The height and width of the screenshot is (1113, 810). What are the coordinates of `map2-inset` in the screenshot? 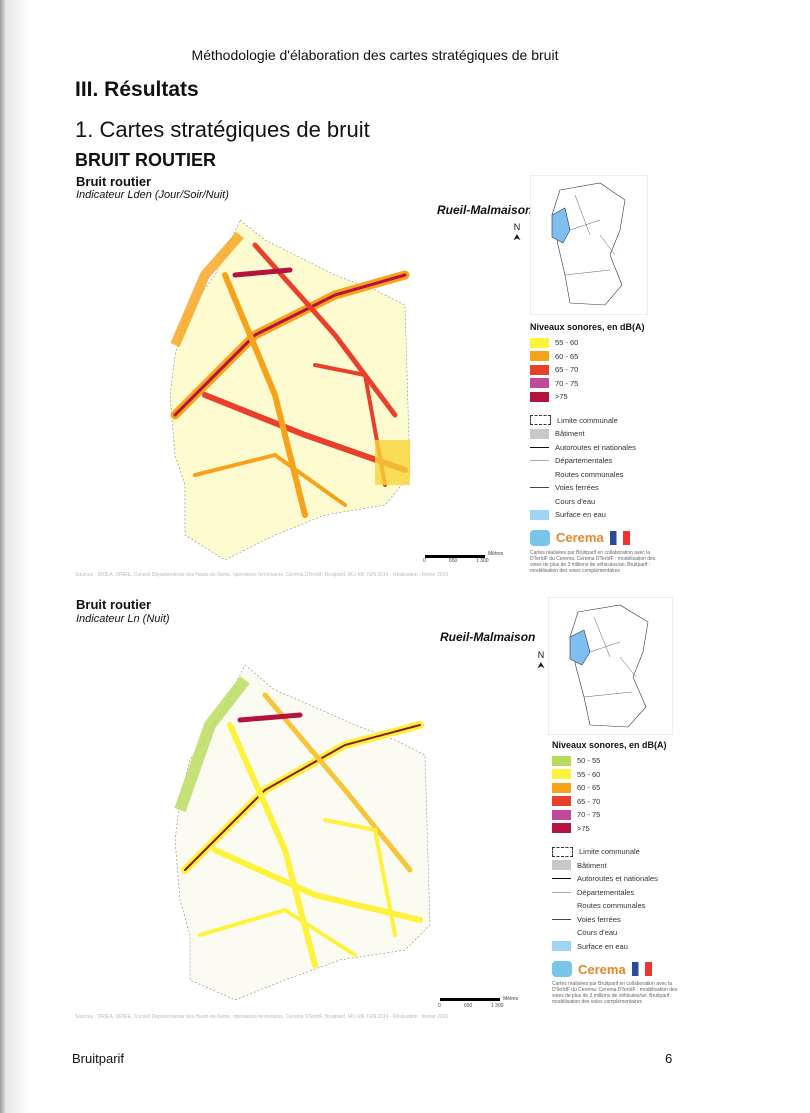 It's located at (610, 666).